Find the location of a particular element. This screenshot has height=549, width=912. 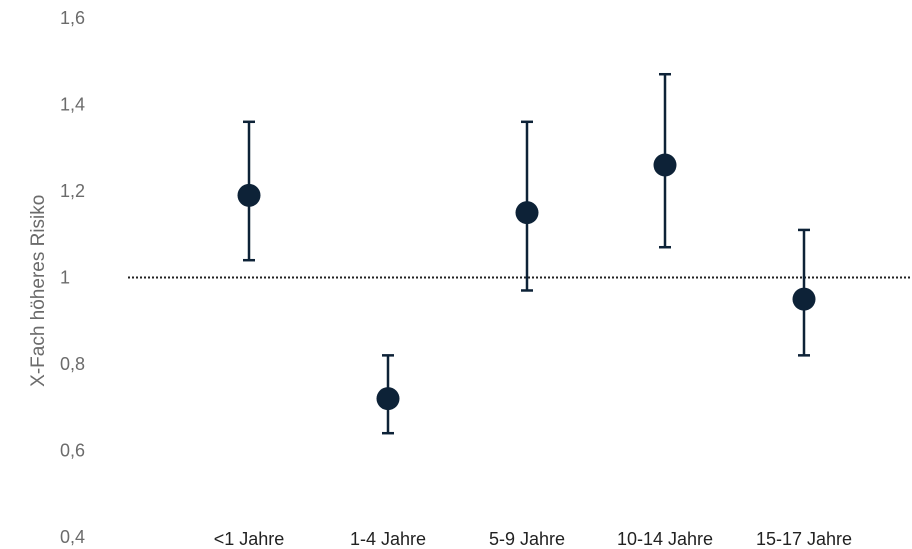

y-axis-title: X-Fach höheres Risiko is located at coordinates (38, 291).